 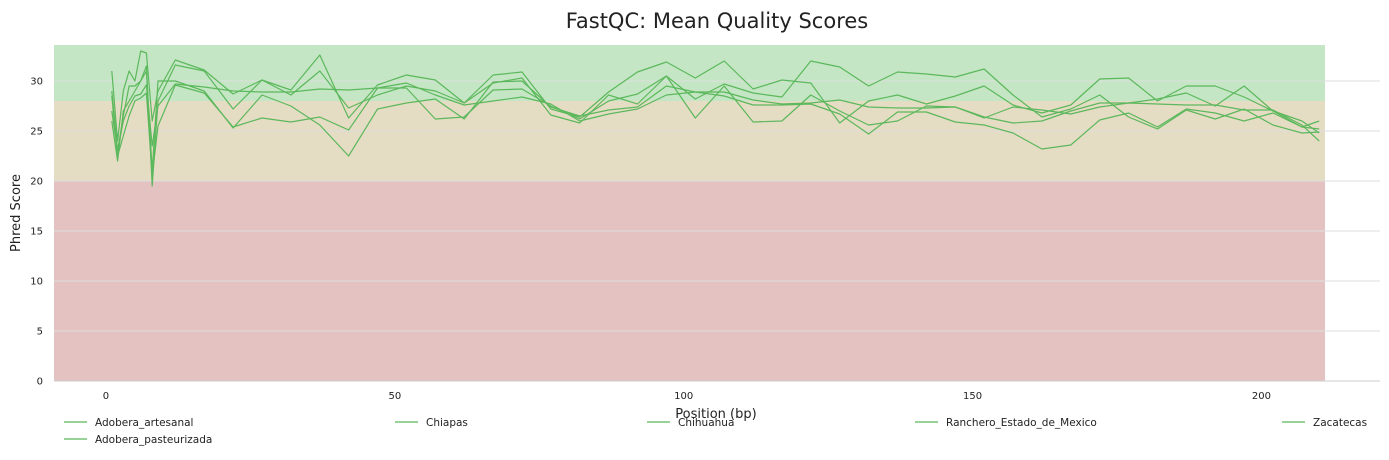 I want to click on x-axis-label: Position (bp), so click(x=715, y=414).